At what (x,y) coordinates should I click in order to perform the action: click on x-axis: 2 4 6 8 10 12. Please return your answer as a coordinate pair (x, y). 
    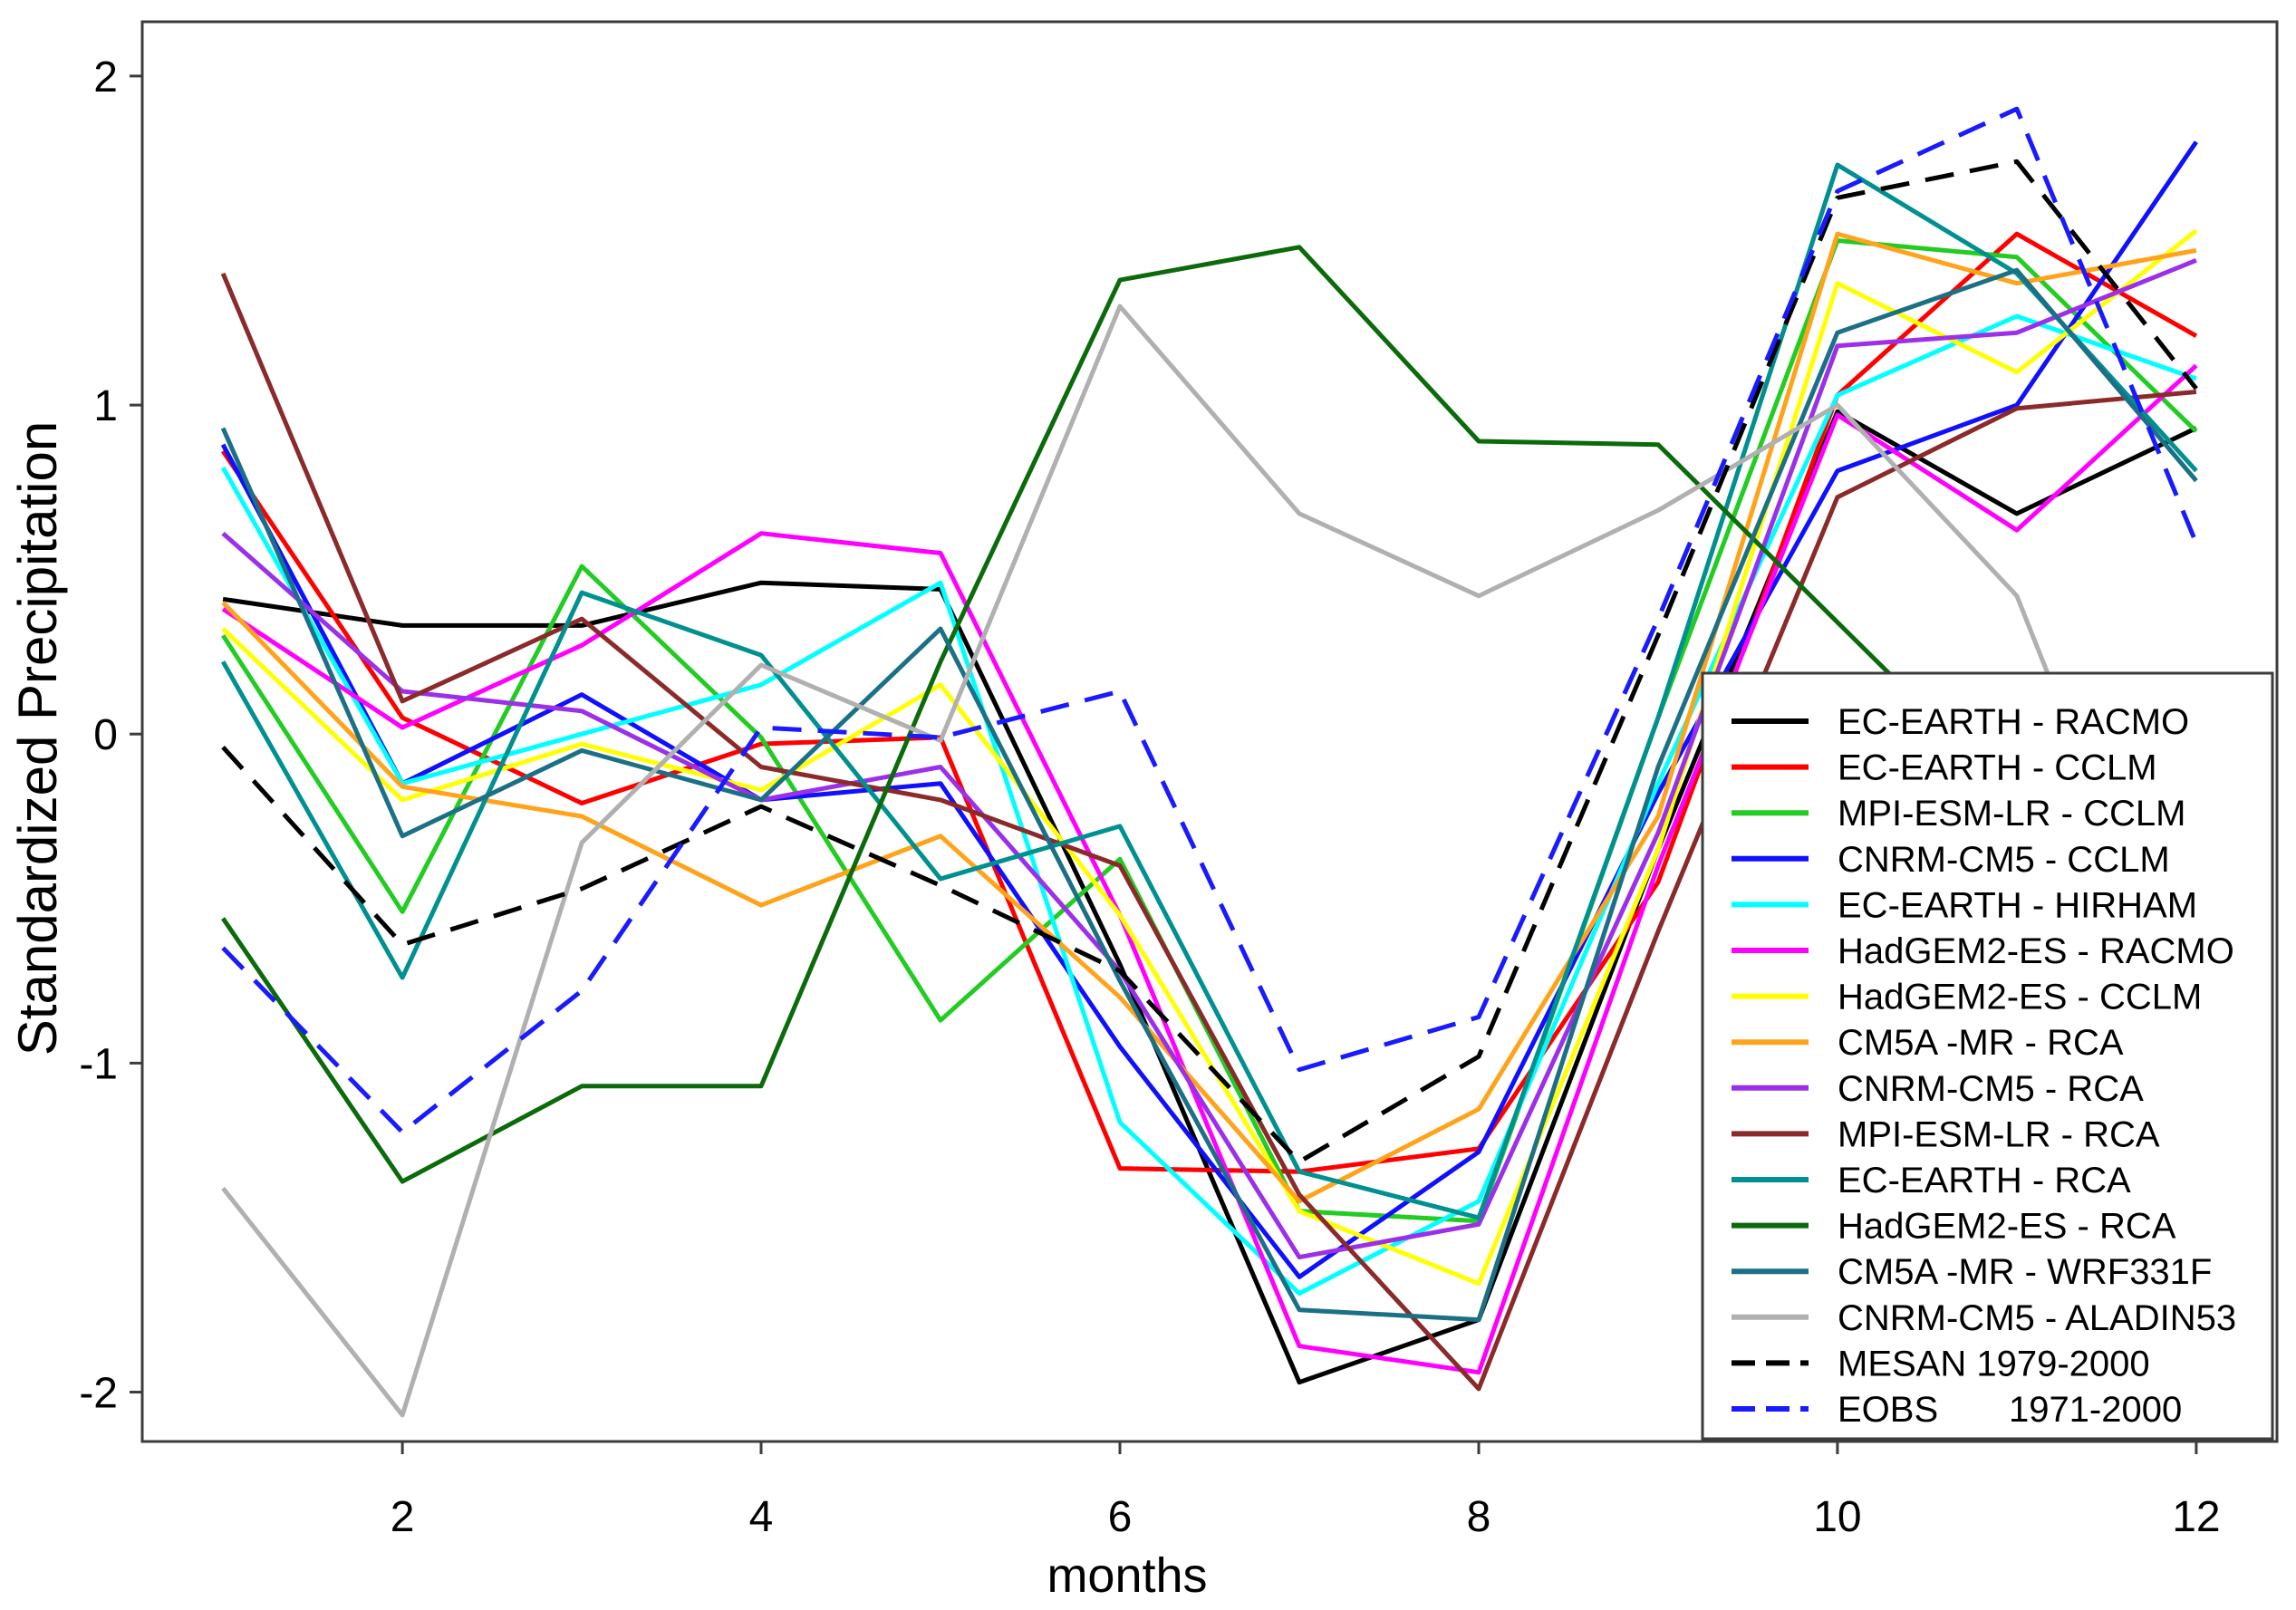
    Looking at the image, I should click on (1306, 1491).